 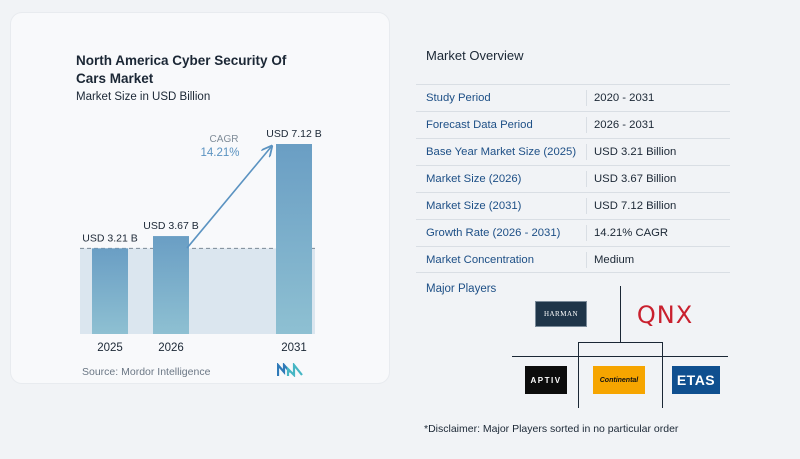 I want to click on x-tick-2026: 2026, so click(x=171, y=348).